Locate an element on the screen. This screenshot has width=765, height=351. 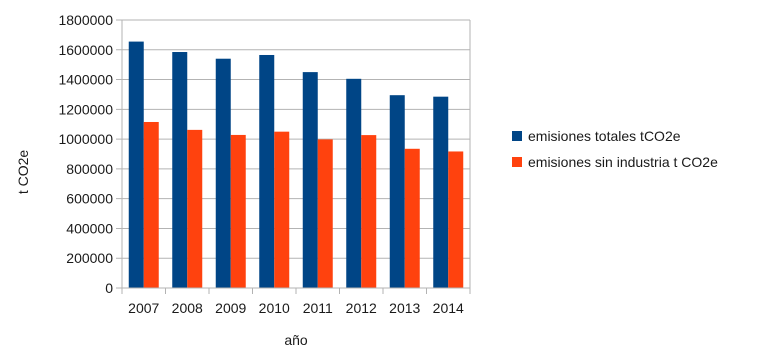
y-tick-label: 600000 is located at coordinates (89, 199).